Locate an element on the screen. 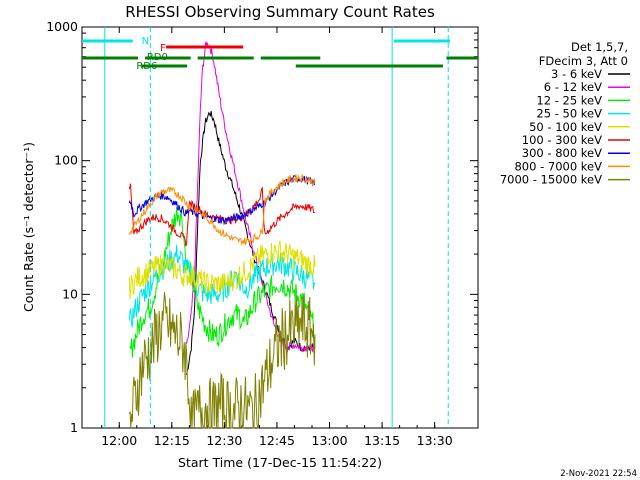  series-100-300keV is located at coordinates (222, 215).